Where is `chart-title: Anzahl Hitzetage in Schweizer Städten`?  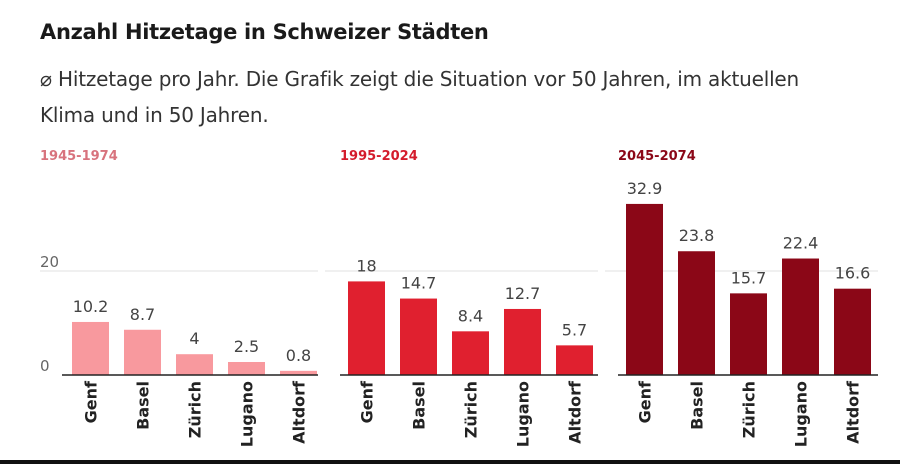
chart-title: Anzahl Hitzetage in Schweizer Städten is located at coordinates (264, 32).